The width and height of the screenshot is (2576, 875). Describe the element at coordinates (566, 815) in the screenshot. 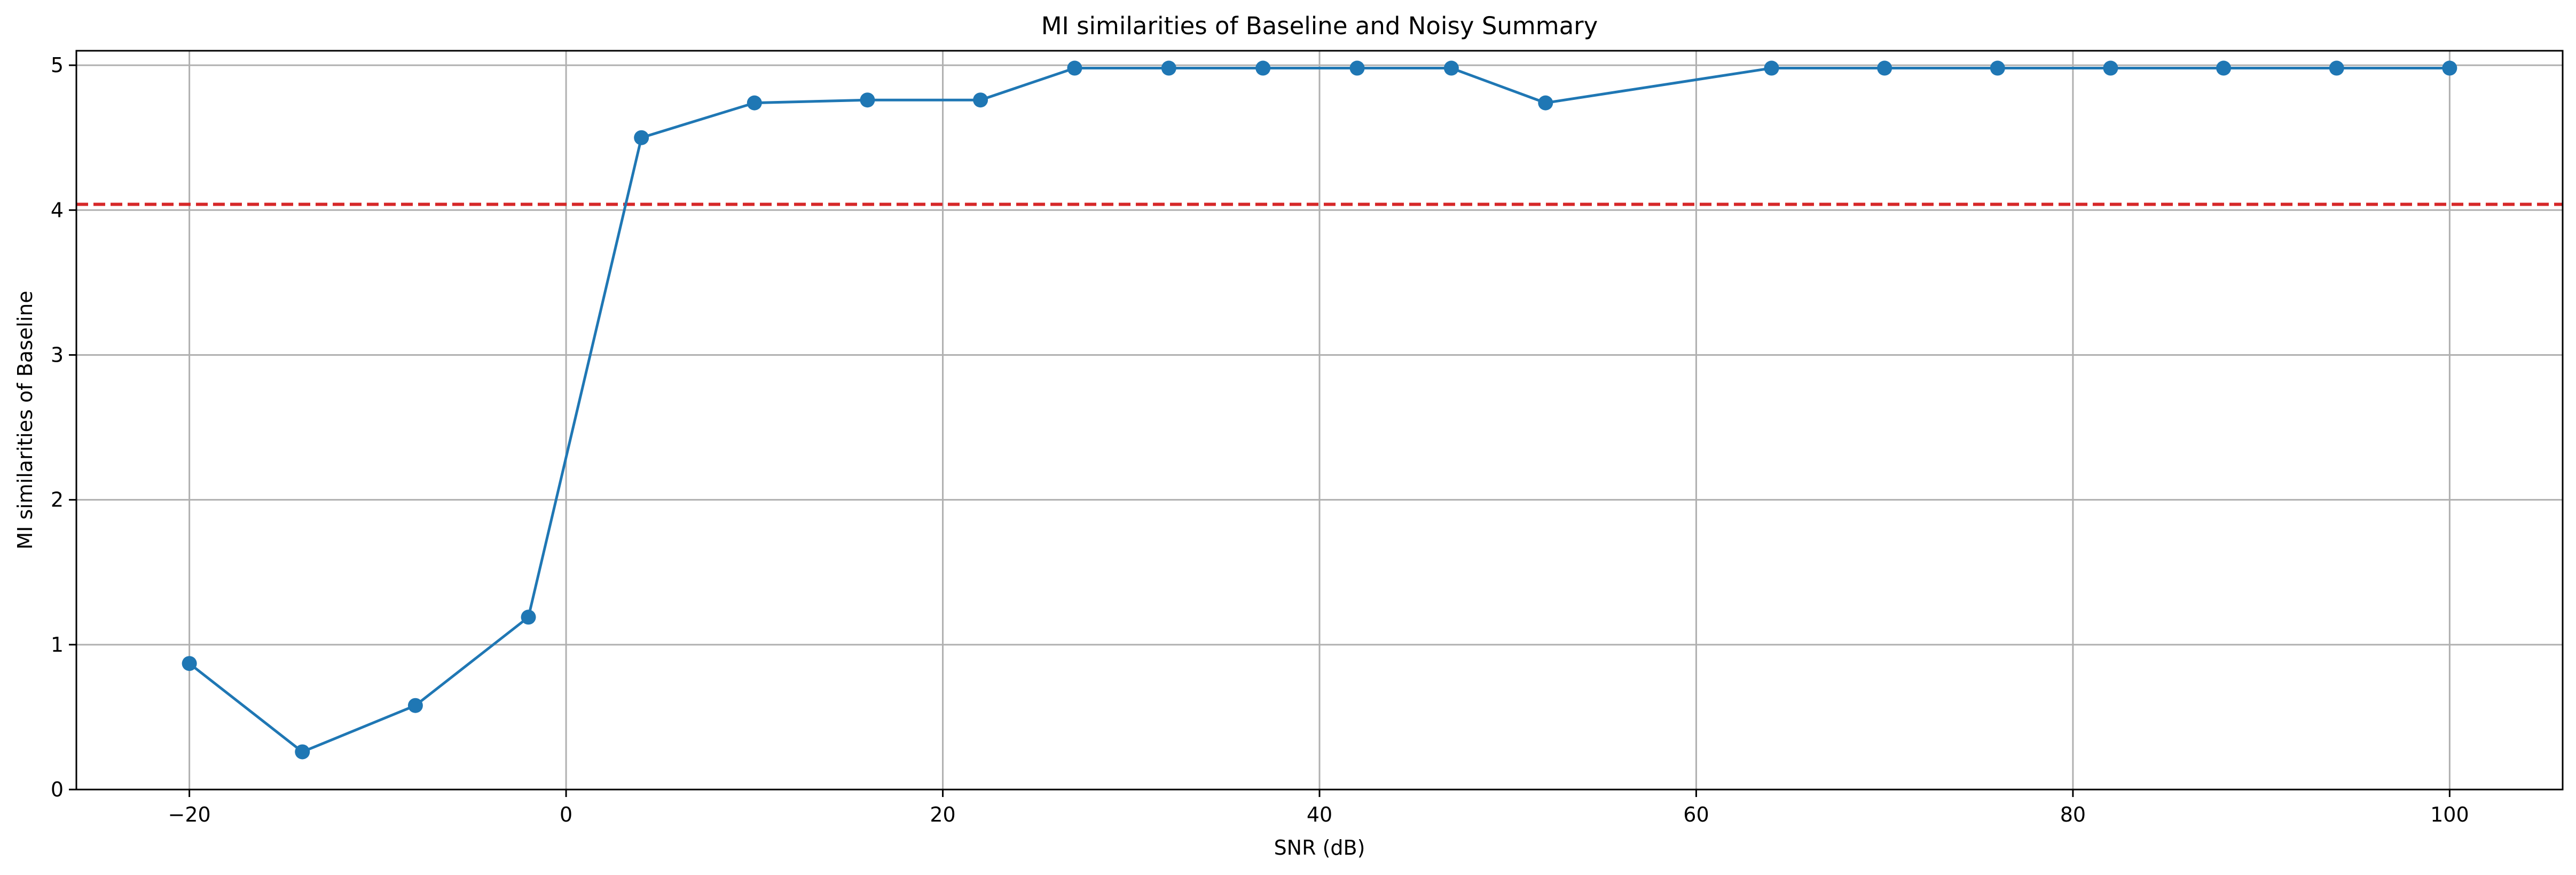

I see `x-tick-label: 0` at that location.